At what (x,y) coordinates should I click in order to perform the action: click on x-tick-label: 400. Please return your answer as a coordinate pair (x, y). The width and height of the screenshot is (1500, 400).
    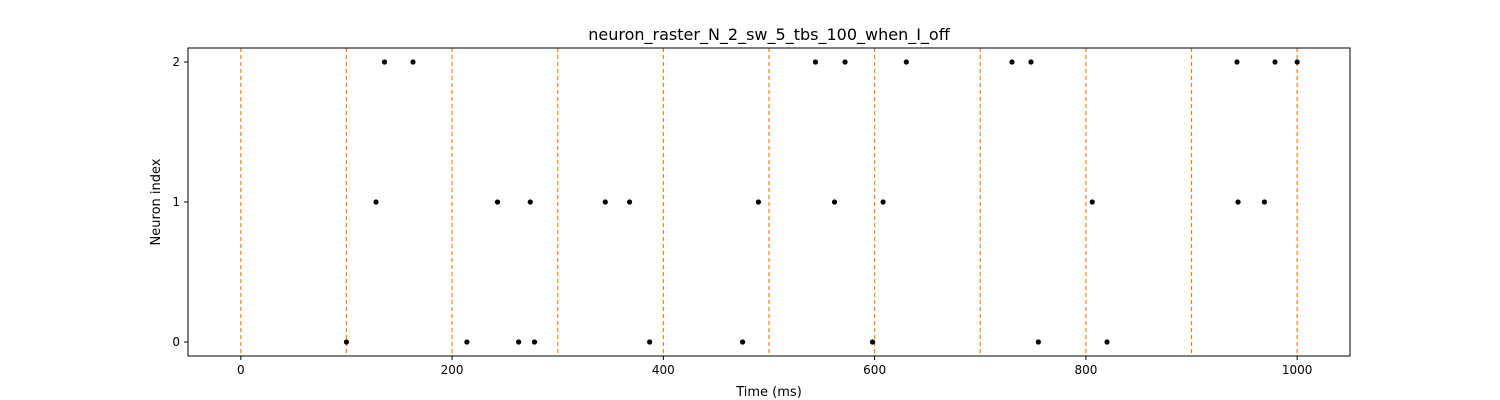
    Looking at the image, I should click on (663, 370).